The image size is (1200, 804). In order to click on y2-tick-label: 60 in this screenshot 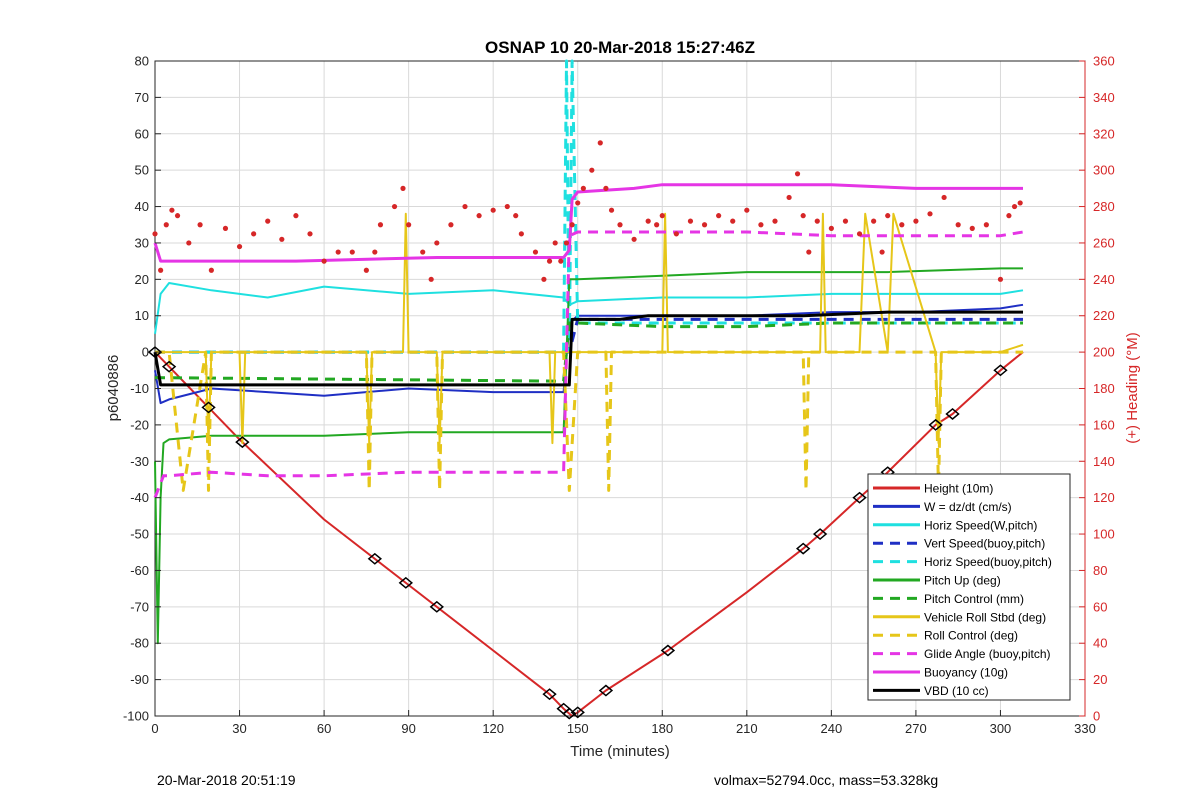, I will do `click(1100, 606)`.